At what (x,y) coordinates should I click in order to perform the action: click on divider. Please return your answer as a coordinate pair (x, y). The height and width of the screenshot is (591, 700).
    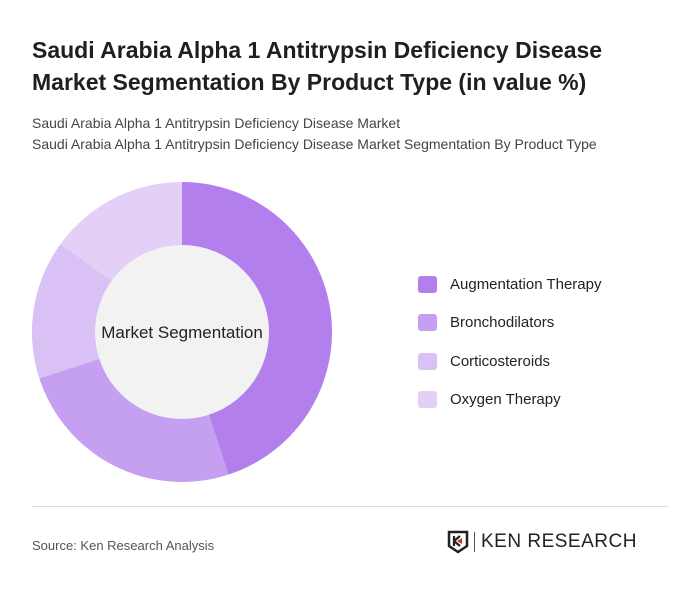
    Looking at the image, I should click on (350, 506).